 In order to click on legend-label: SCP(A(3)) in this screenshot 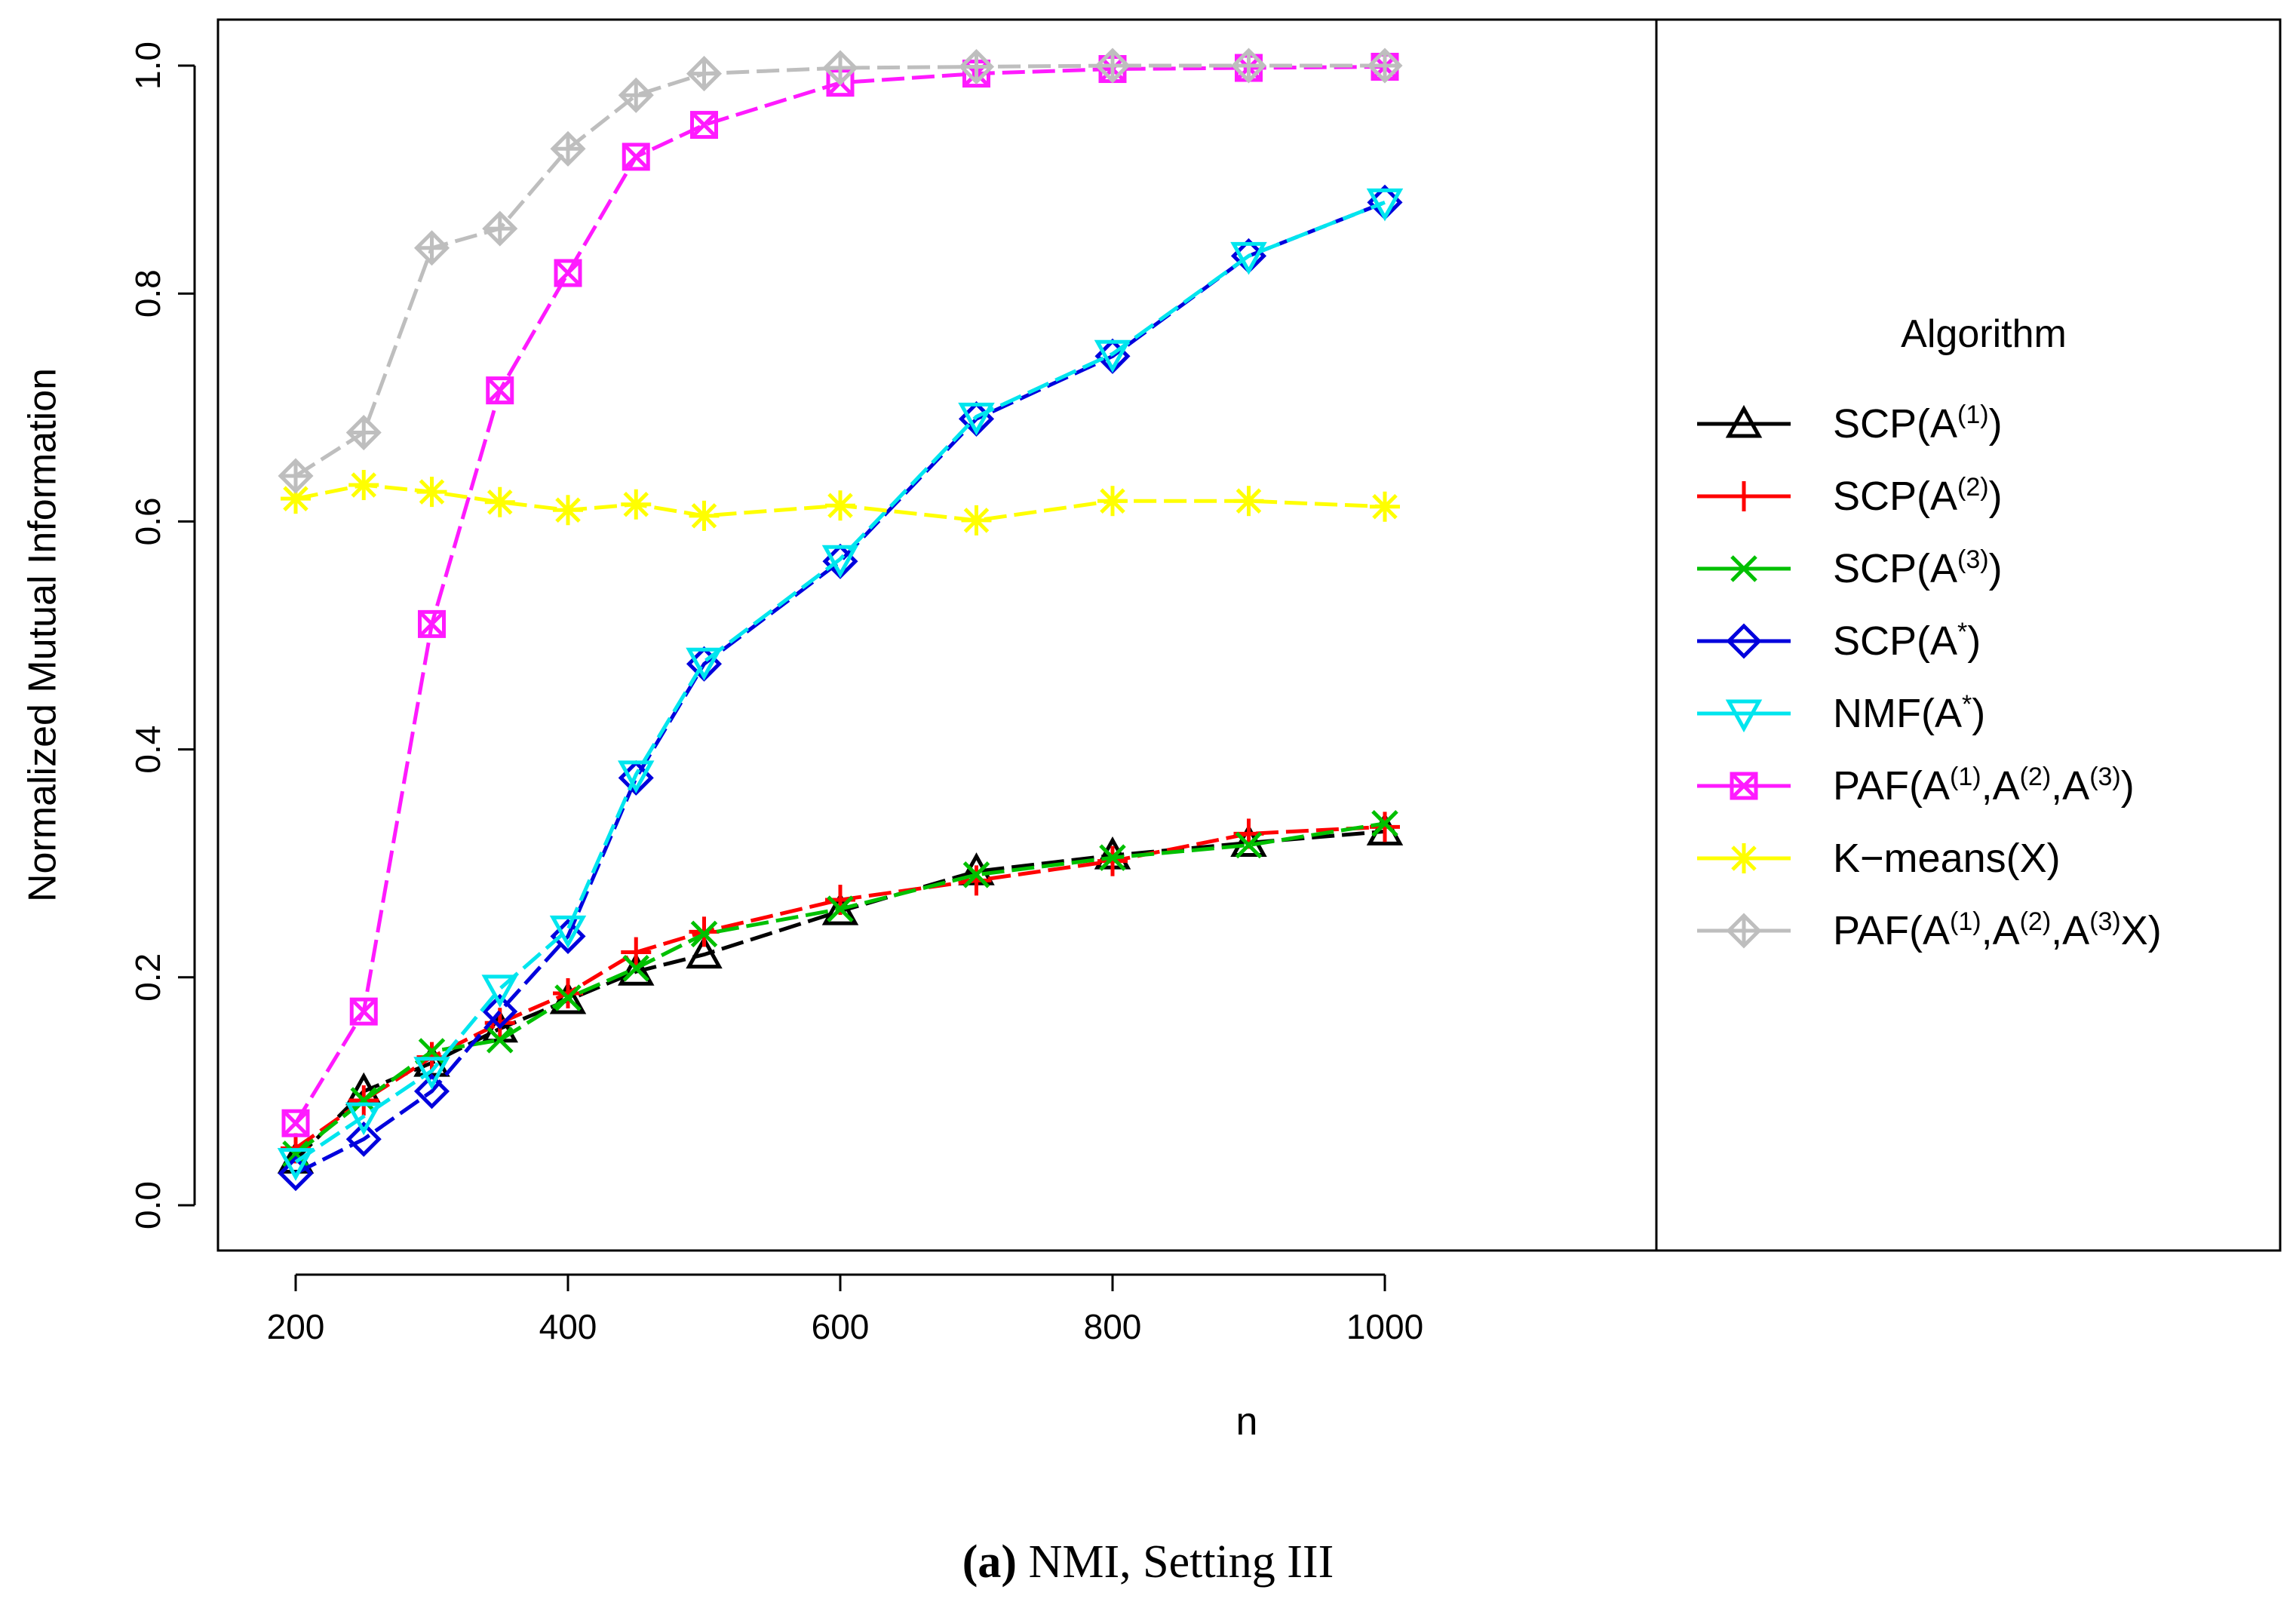, I will do `click(1918, 568)`.